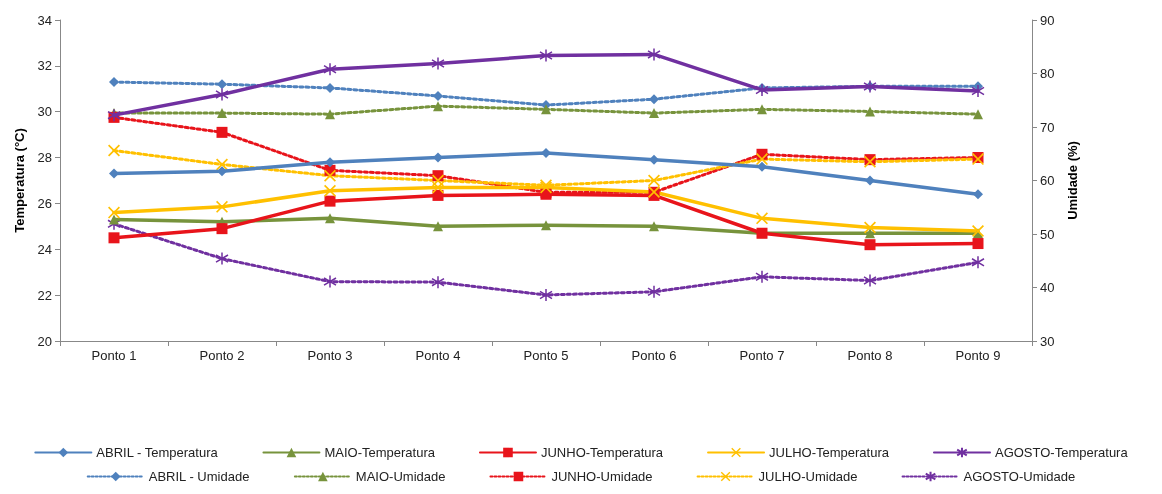 The width and height of the screenshot is (1162, 494). What do you see at coordinates (1047, 341) in the screenshot?
I see `y2-tick-label: 30` at bounding box center [1047, 341].